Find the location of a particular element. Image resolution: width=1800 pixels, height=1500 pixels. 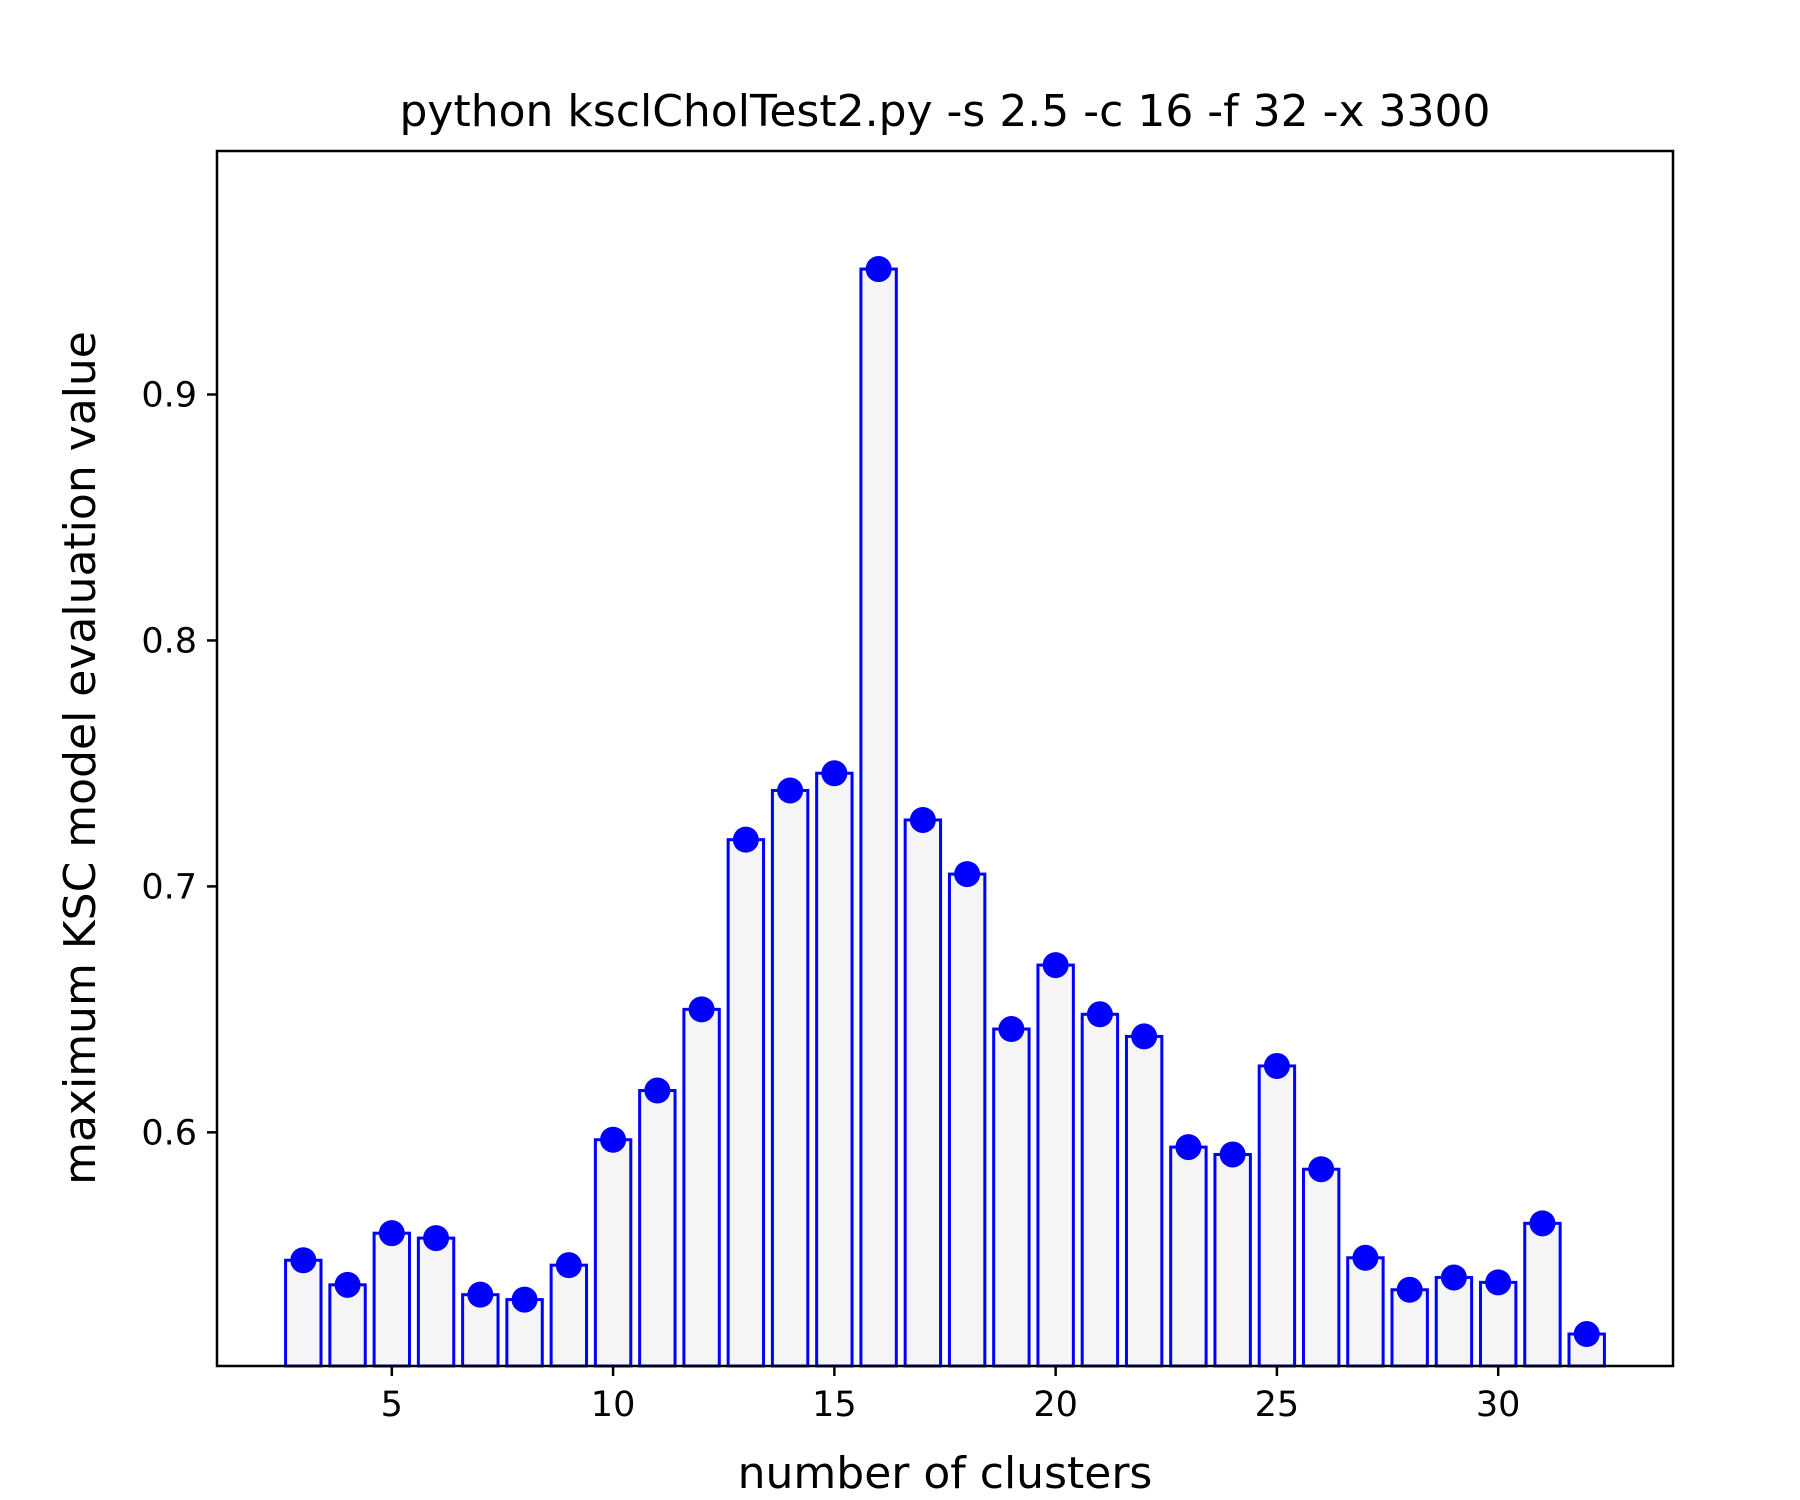

x-tick-label: 25 is located at coordinates (1277, 1405).